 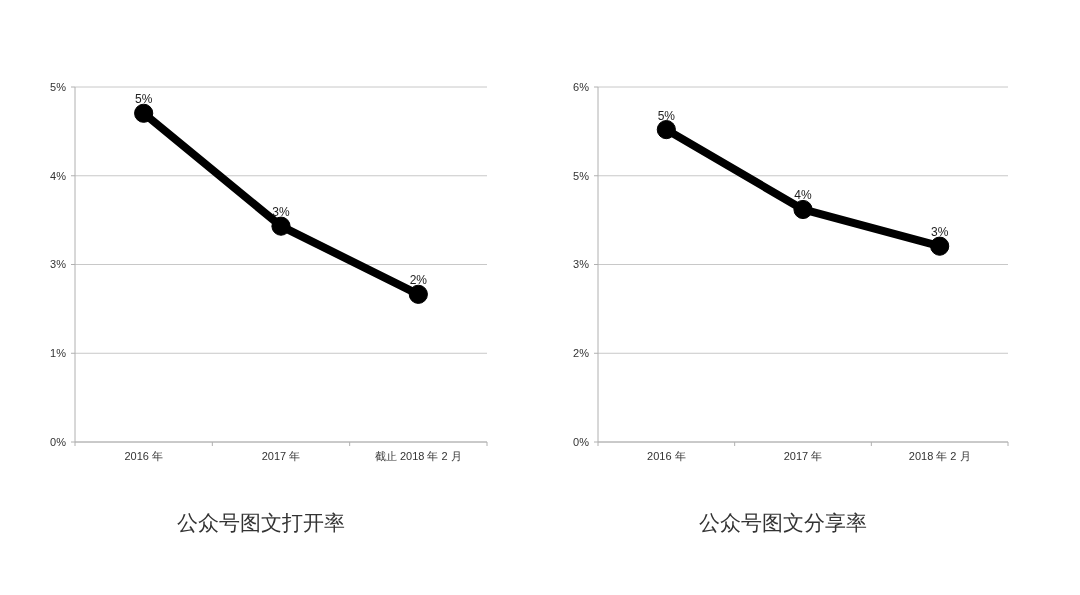 I want to click on y-tick-label: 2%, so click(x=581, y=353).